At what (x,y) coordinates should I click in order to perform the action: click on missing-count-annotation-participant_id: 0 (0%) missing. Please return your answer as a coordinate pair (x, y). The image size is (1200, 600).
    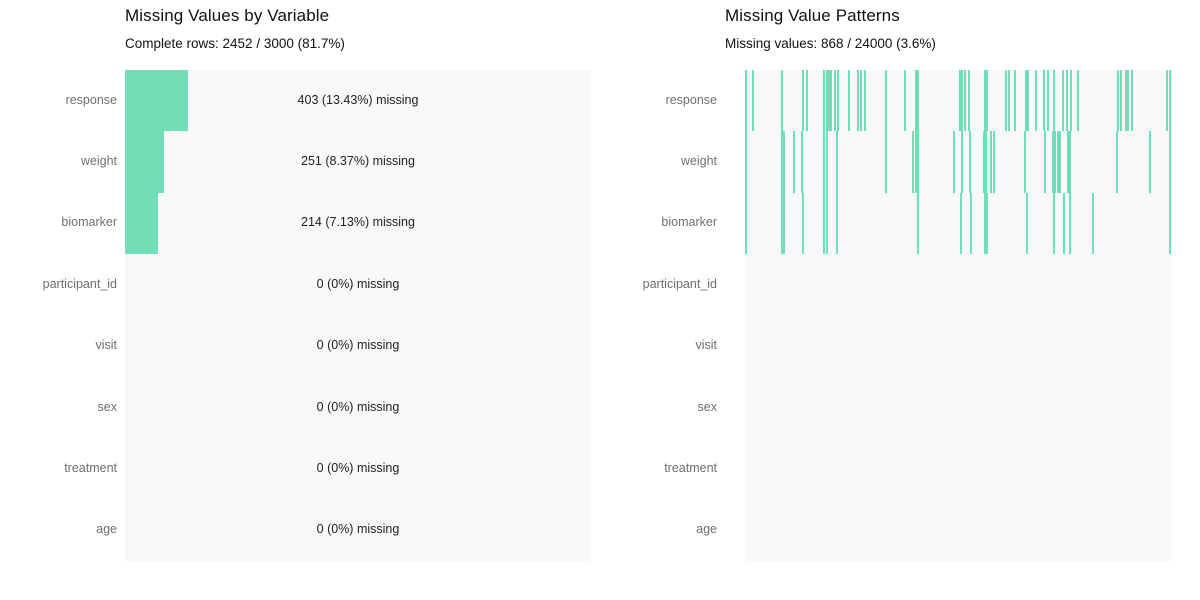
    Looking at the image, I should click on (358, 283).